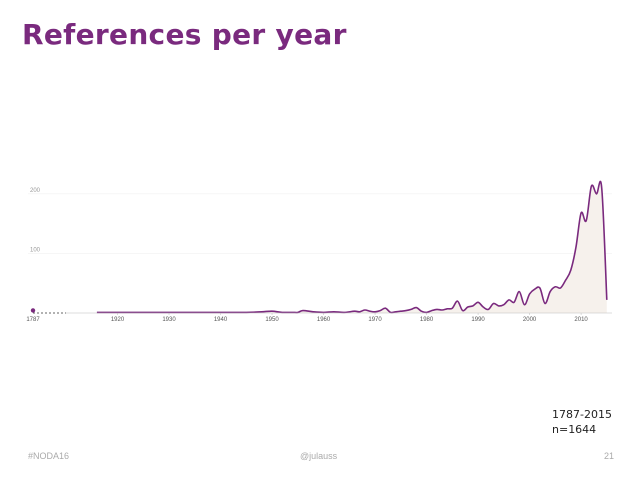 This screenshot has width=638, height=479. I want to click on gridlines, so click(320, 223).